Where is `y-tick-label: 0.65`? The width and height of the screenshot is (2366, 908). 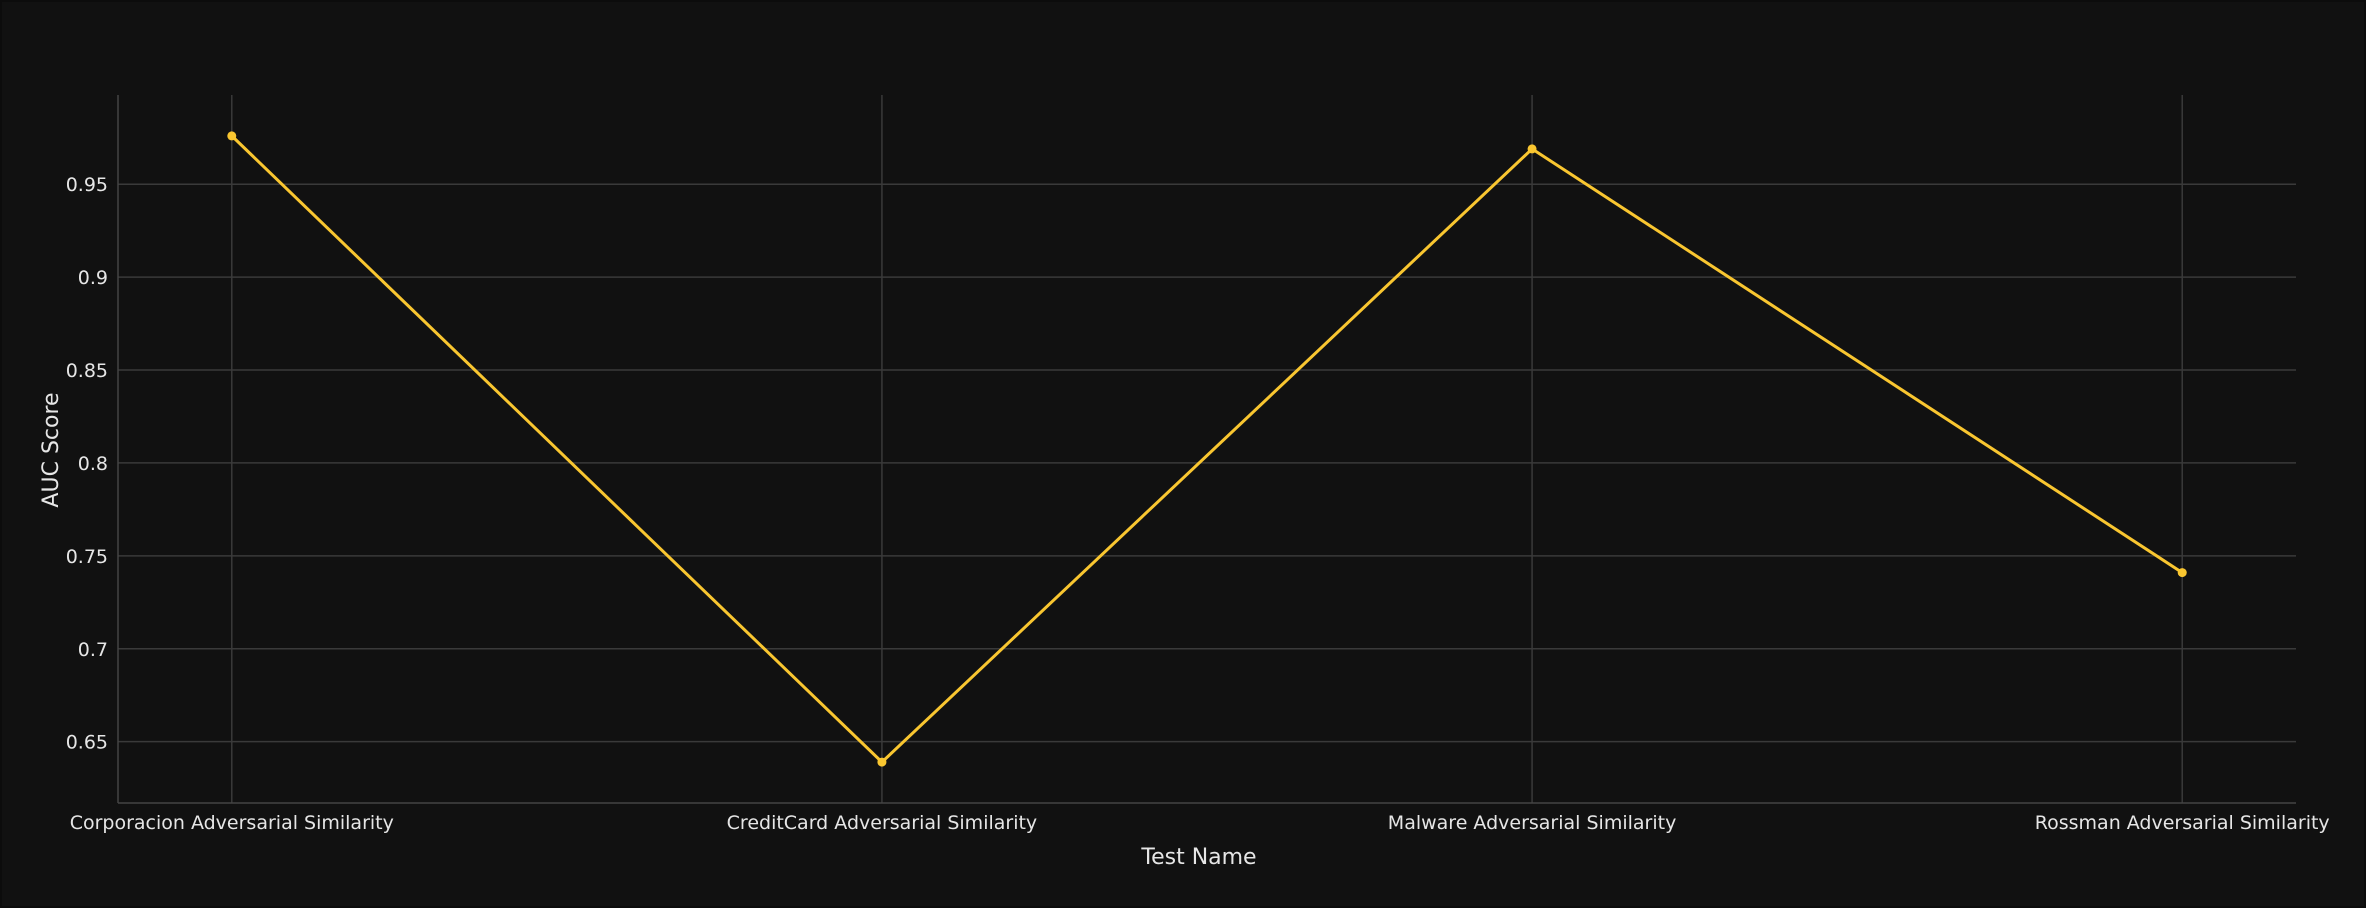
y-tick-label: 0.65 is located at coordinates (87, 743).